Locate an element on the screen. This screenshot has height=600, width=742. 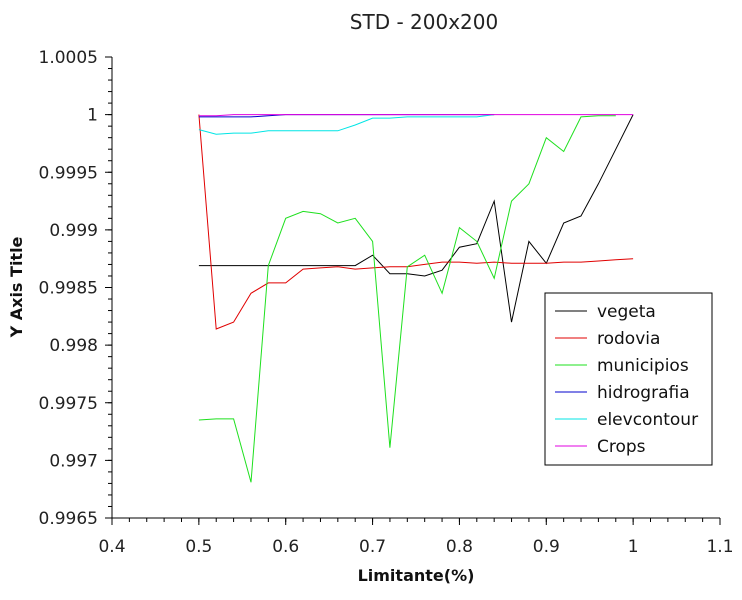
y-tick-label: 1.0005 is located at coordinates (68, 58).